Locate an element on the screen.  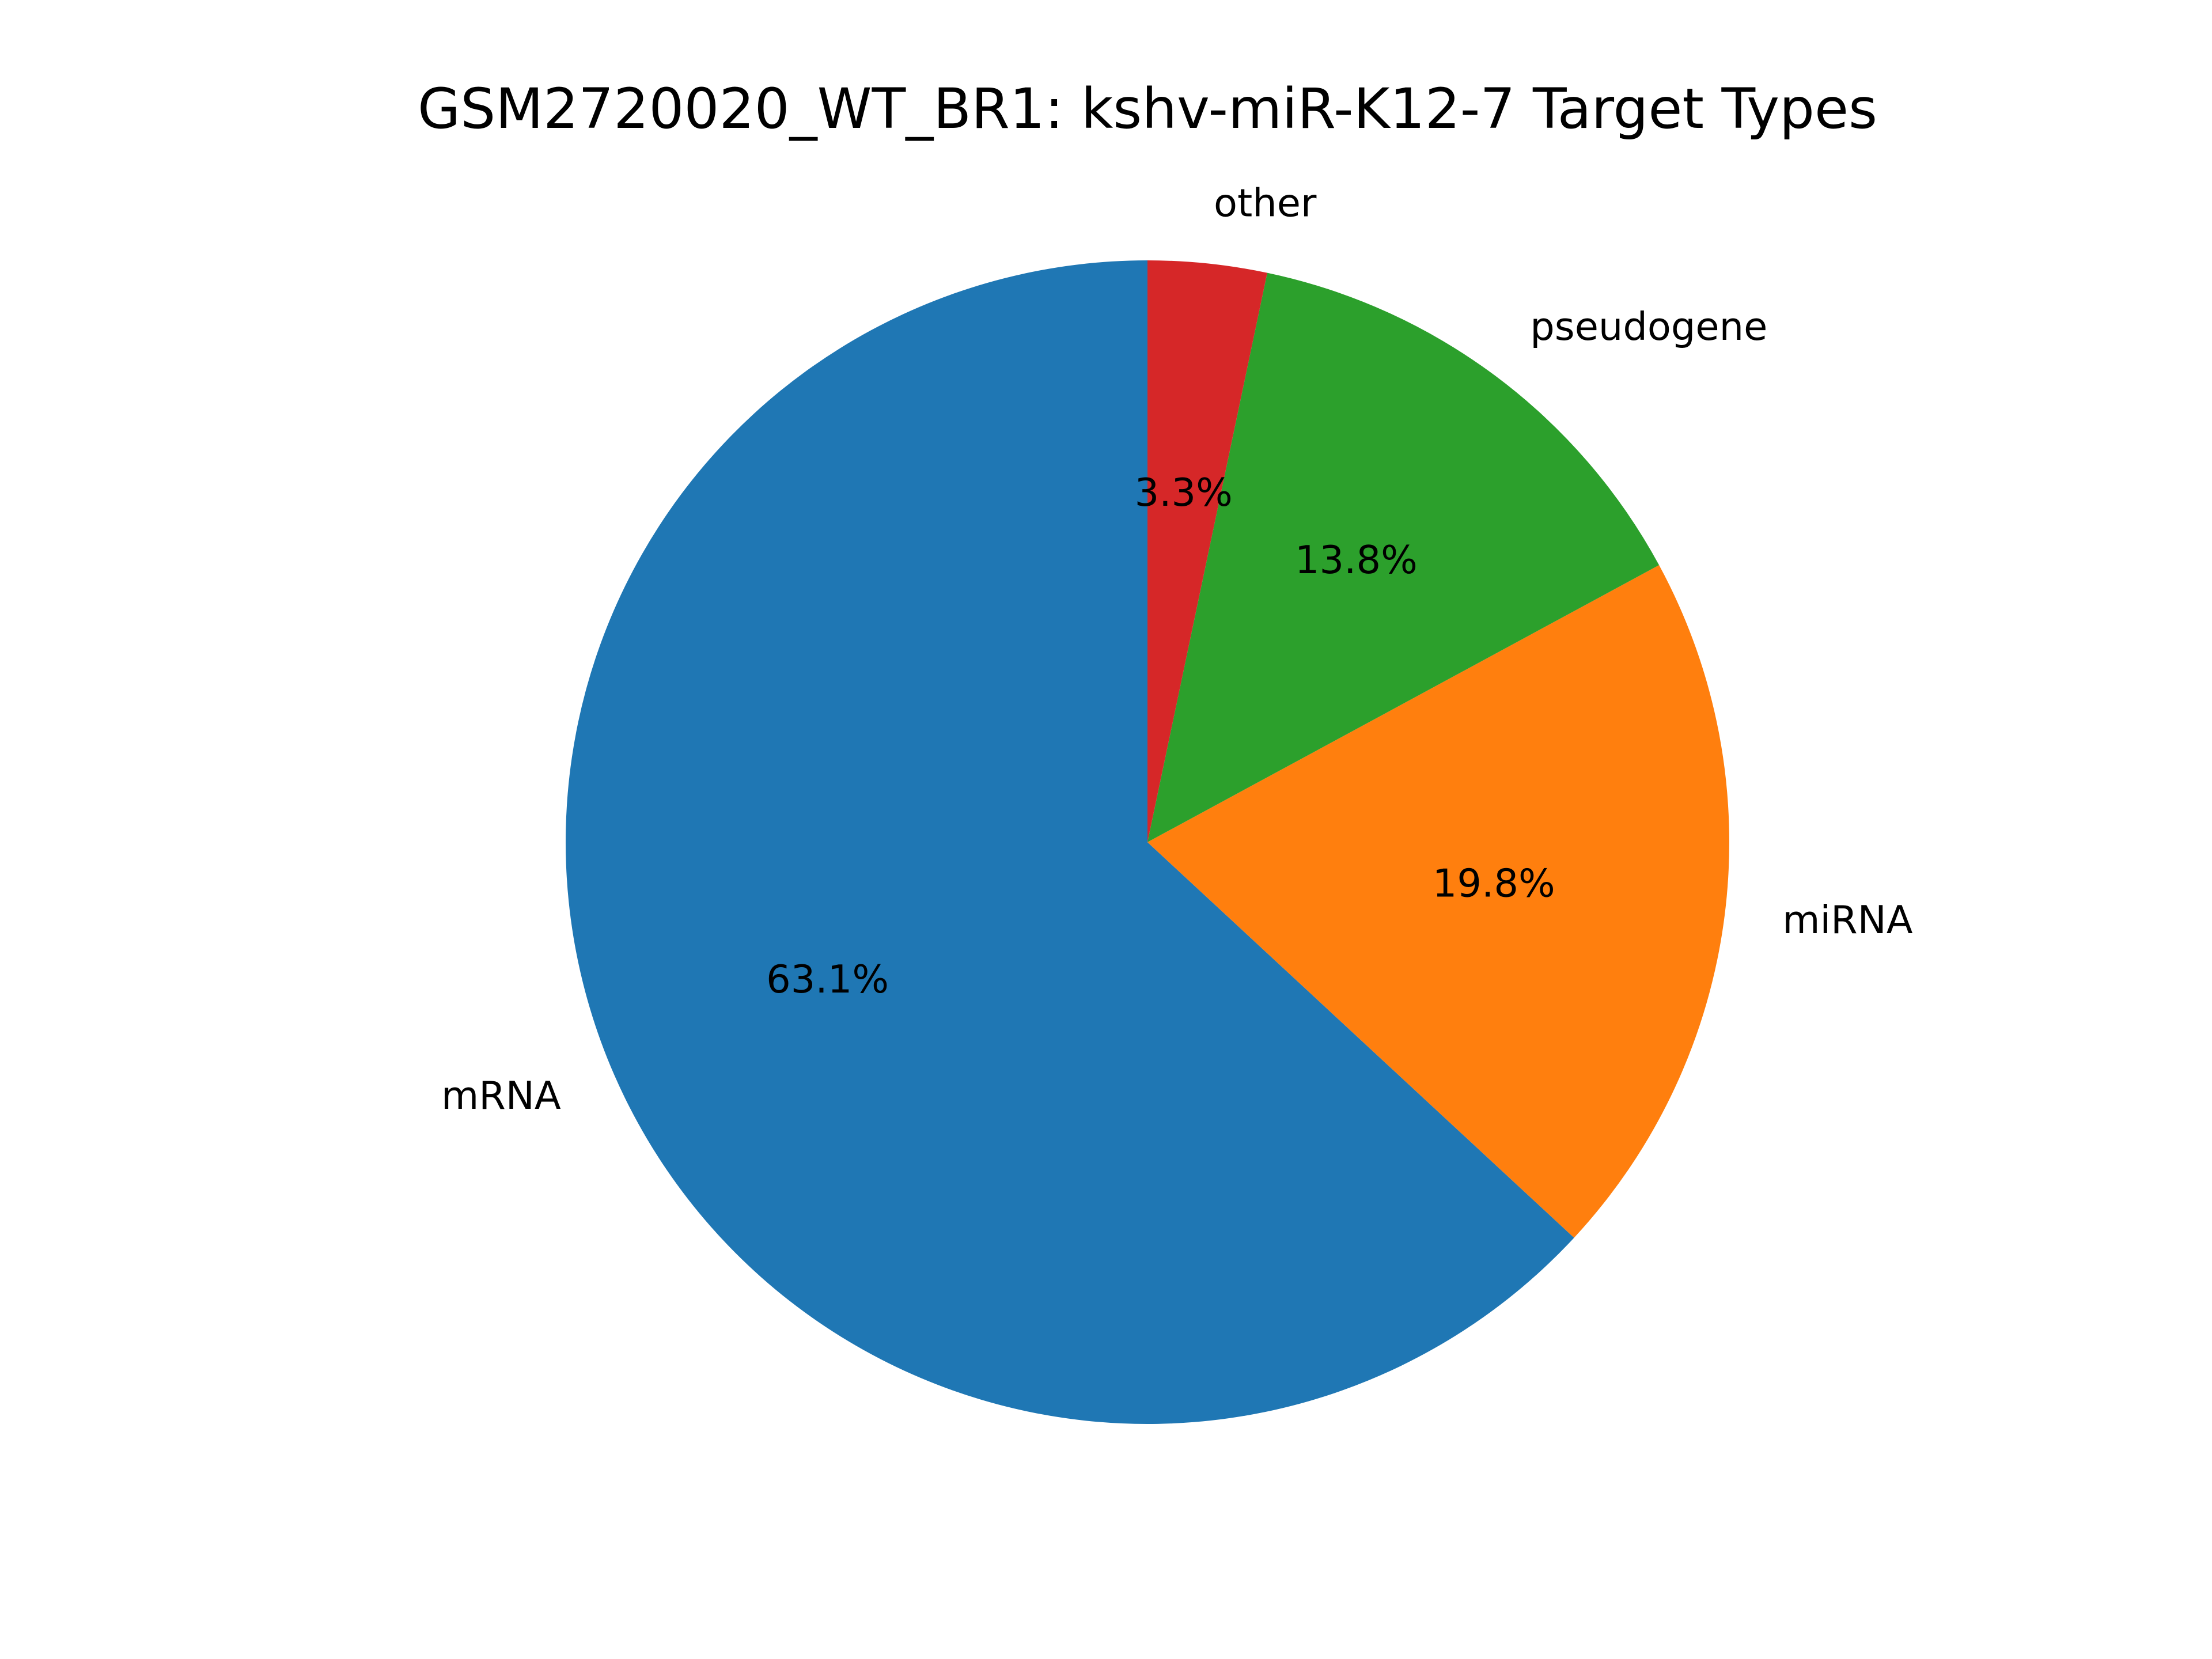
pct-label-other: 3.3% is located at coordinates (1184, 492).